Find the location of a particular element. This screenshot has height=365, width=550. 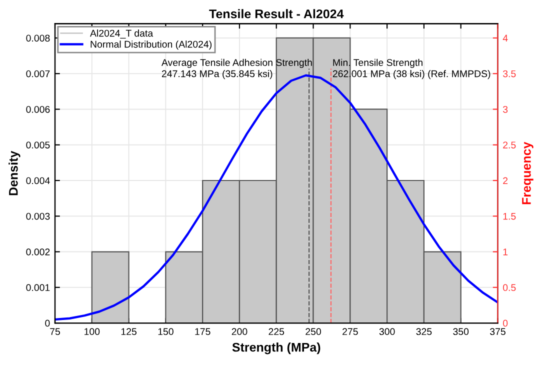

y-tick-label: 0.006 is located at coordinates (38, 109).